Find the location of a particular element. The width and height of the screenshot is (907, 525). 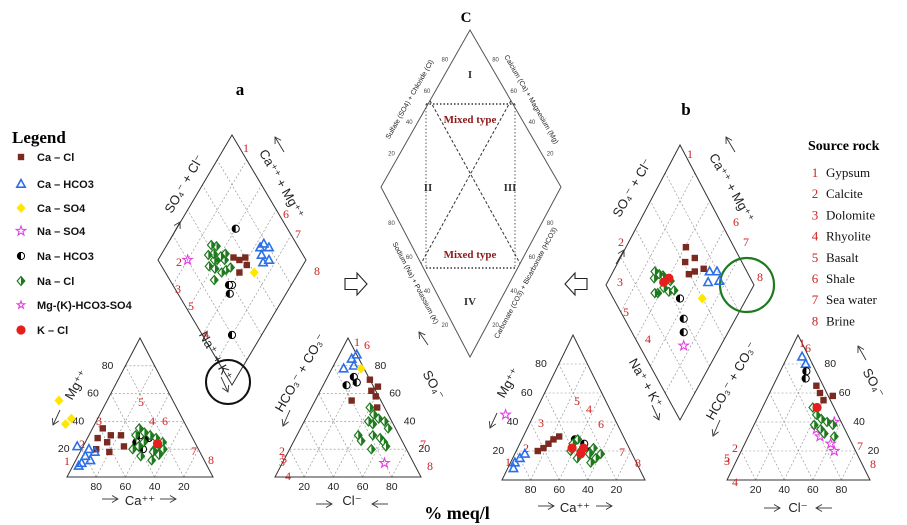

source-rock-number: 2 is located at coordinates (815, 193).